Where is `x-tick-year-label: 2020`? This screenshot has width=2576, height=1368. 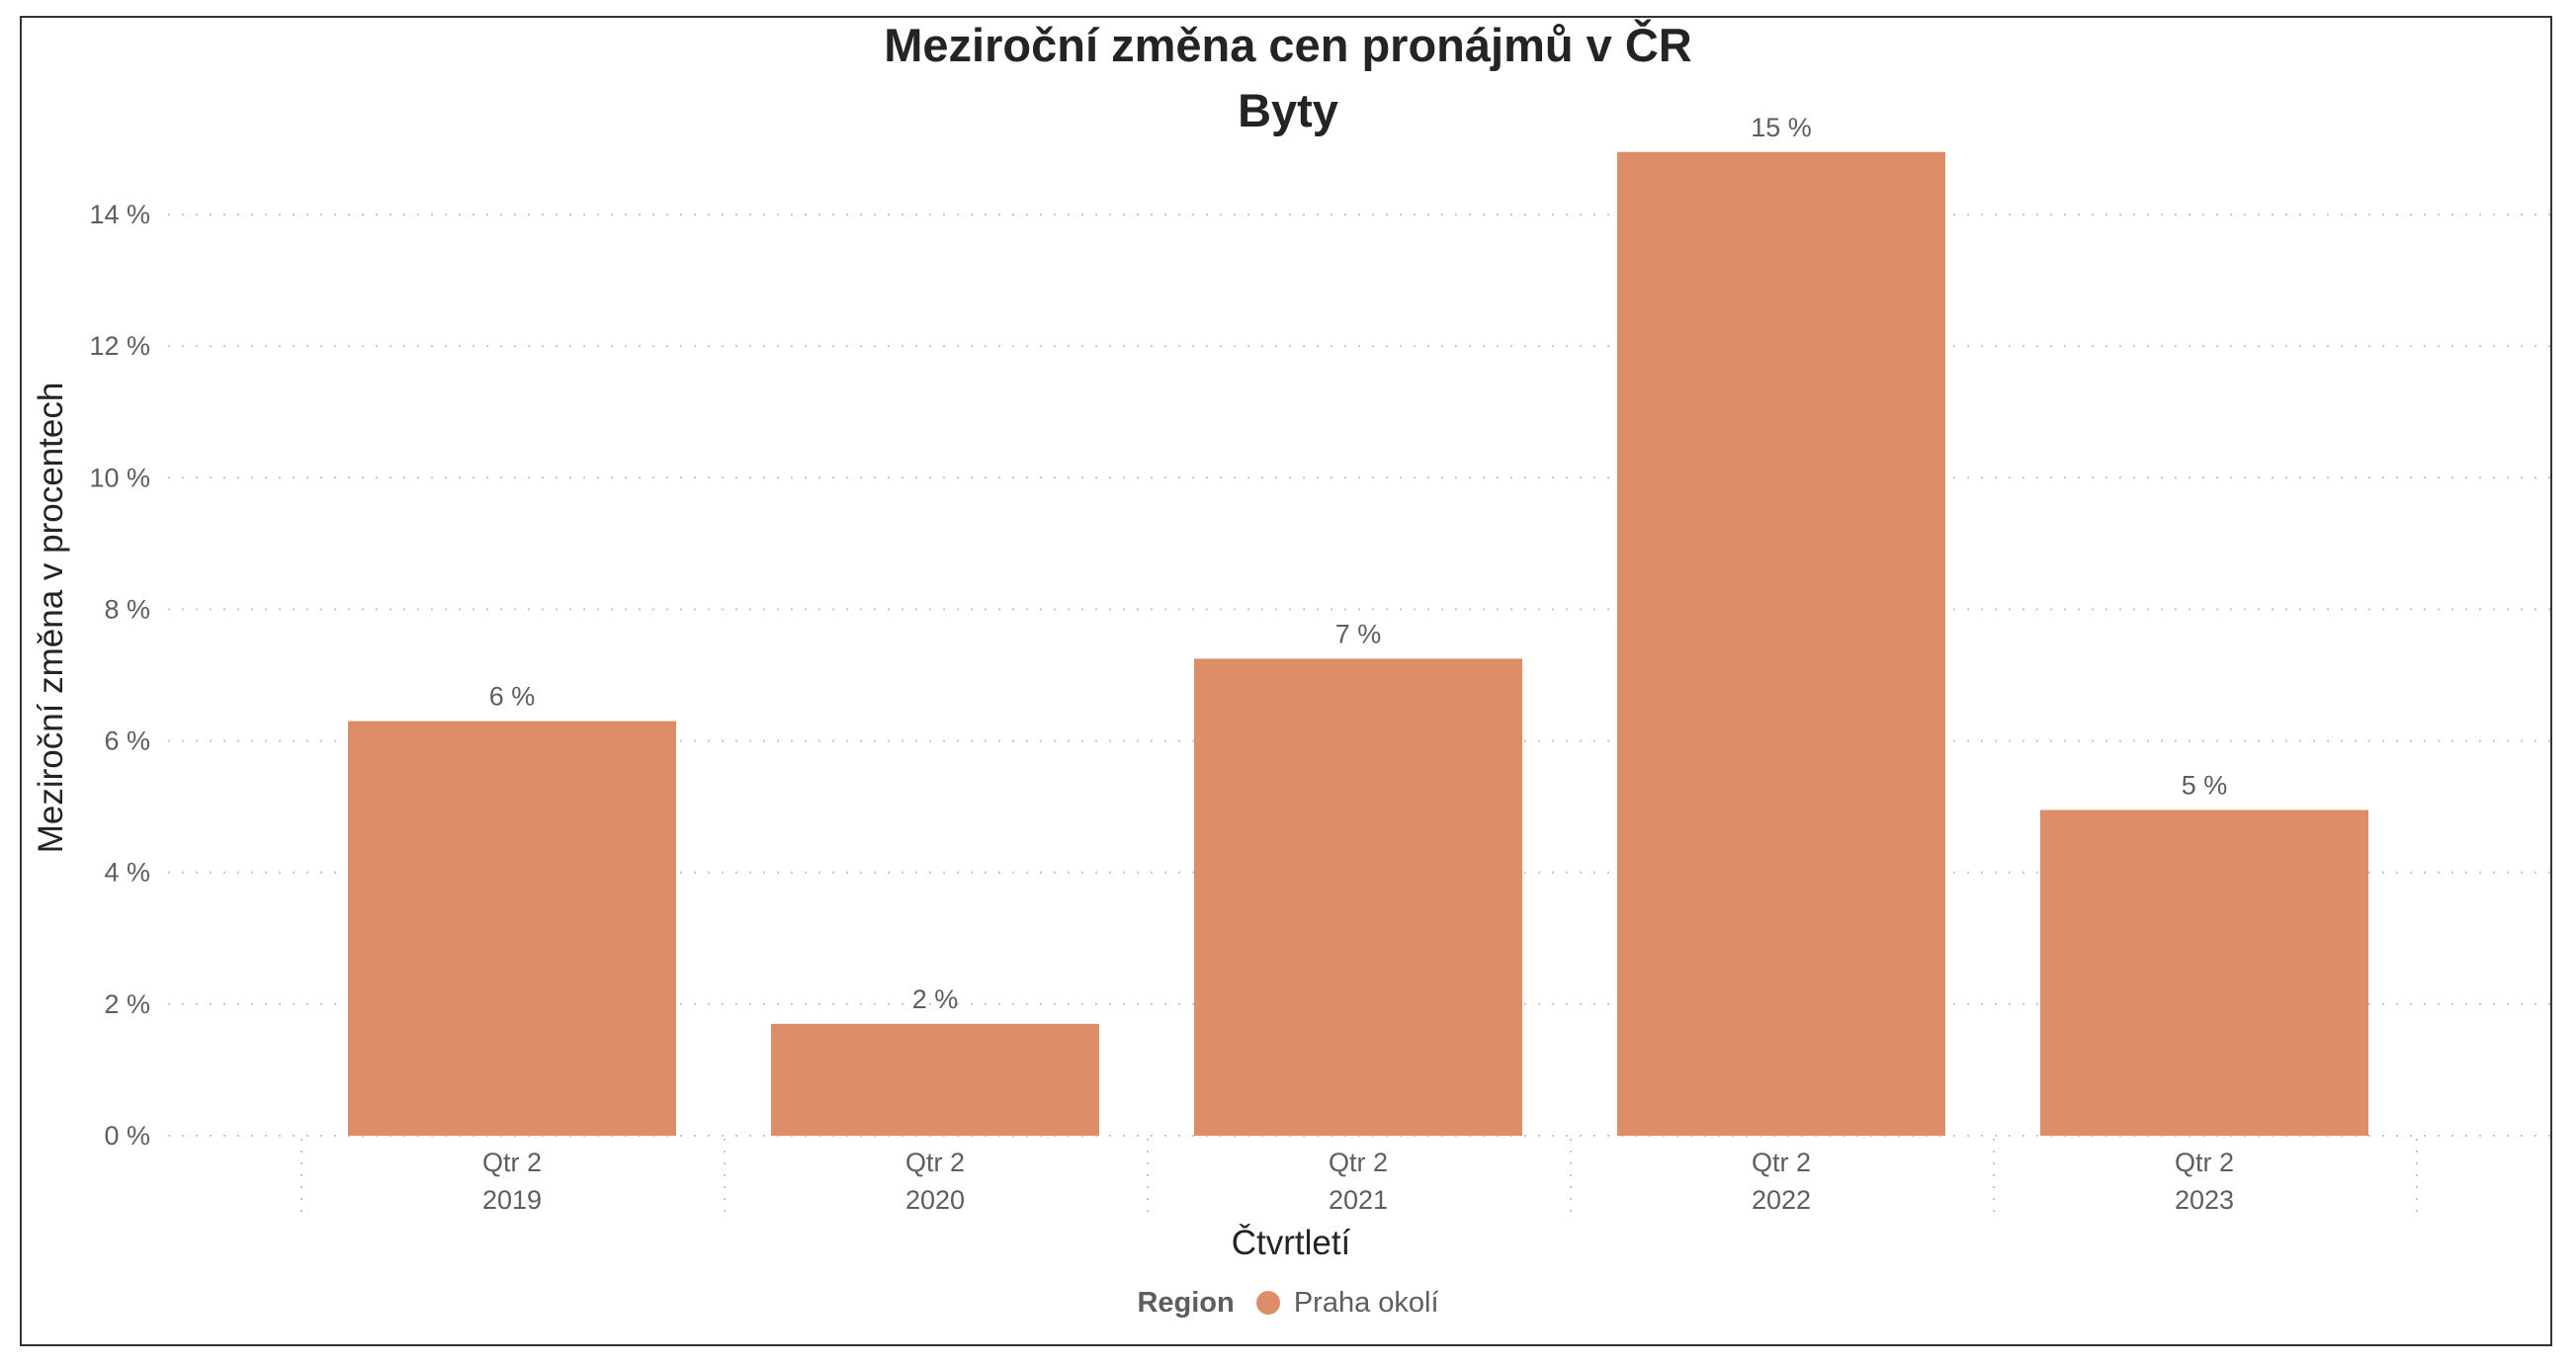
x-tick-year-label: 2020 is located at coordinates (935, 1200).